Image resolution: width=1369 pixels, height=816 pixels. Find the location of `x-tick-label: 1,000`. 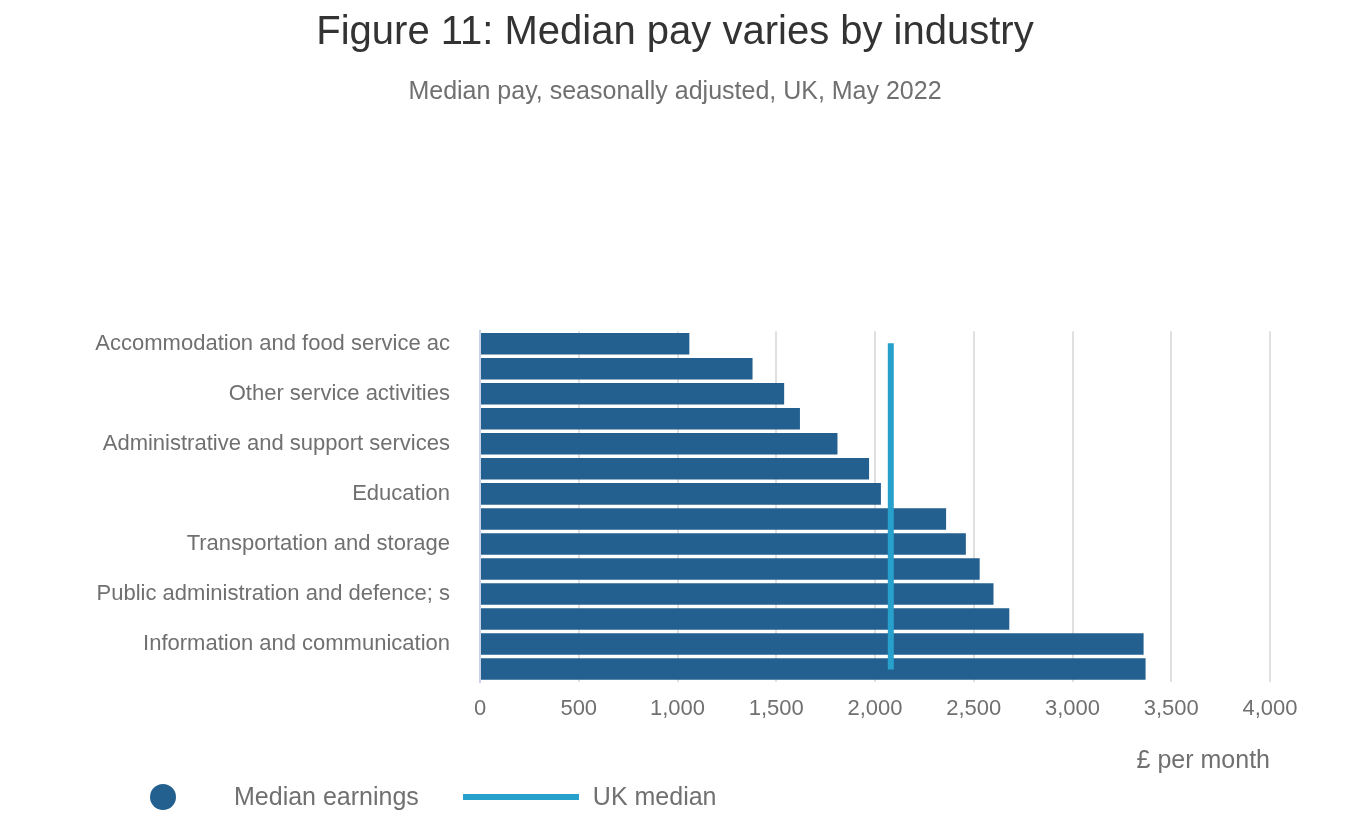

x-tick-label: 1,000 is located at coordinates (677, 707).